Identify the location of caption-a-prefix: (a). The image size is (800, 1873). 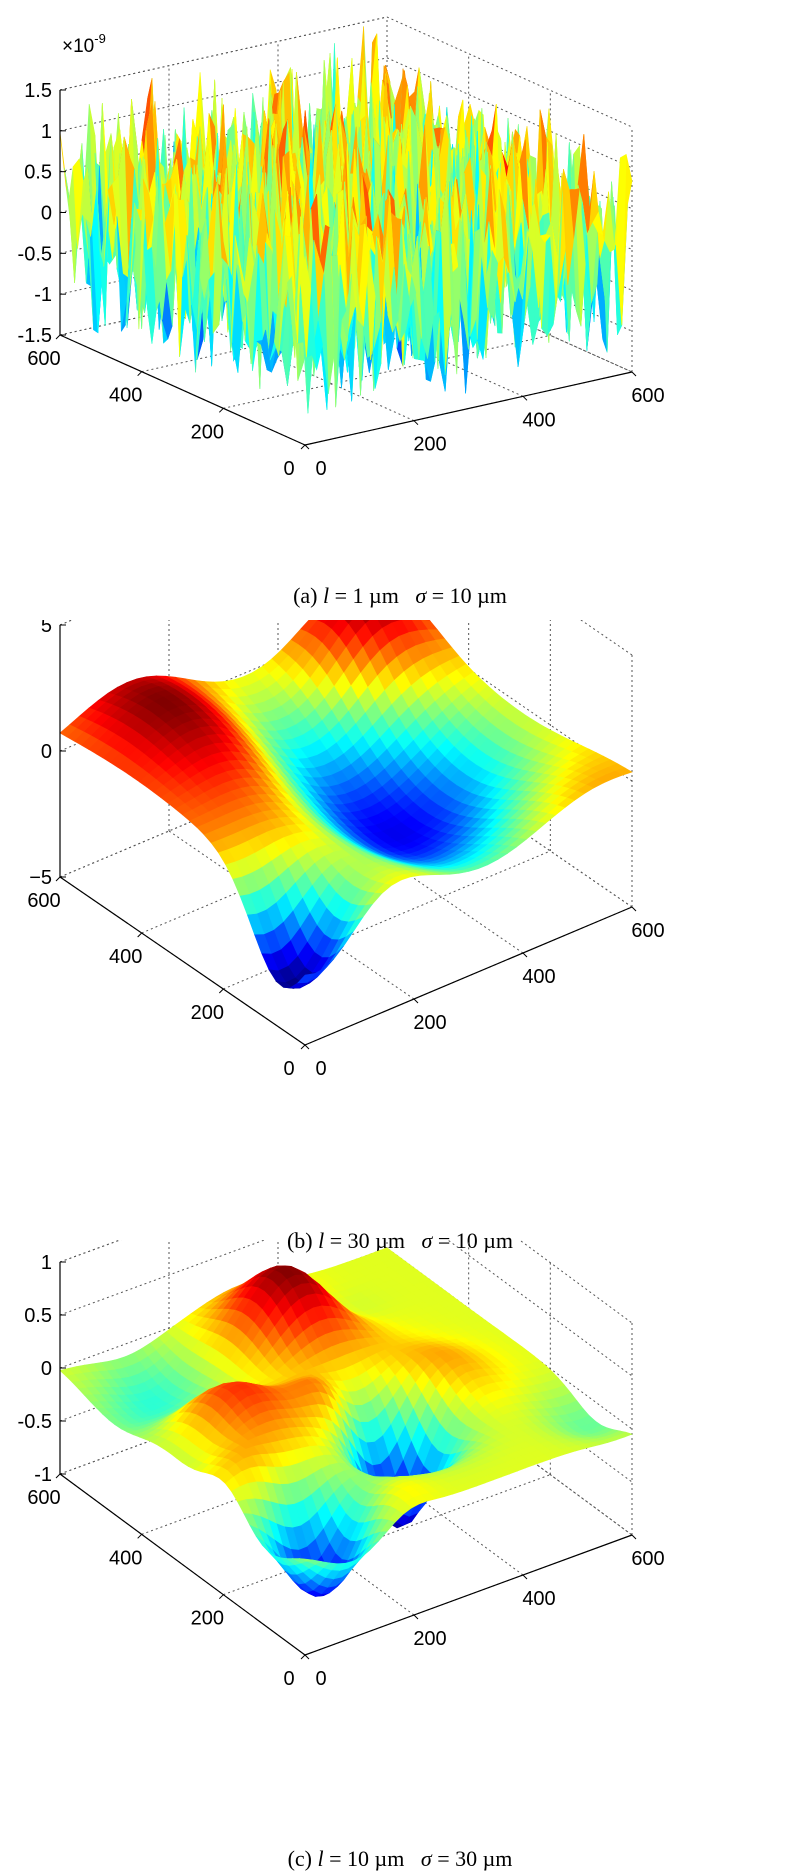
(305, 595).